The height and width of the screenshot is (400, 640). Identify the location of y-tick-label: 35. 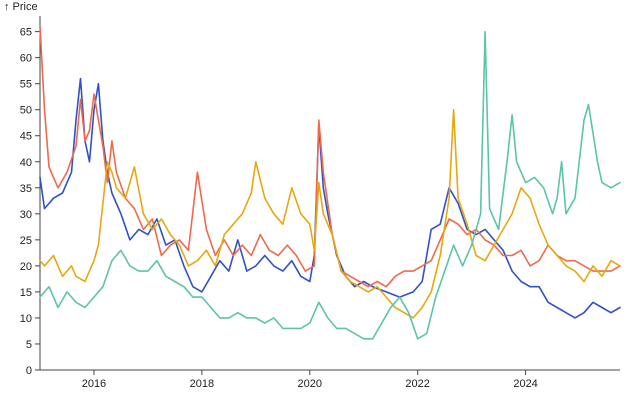
(26, 189).